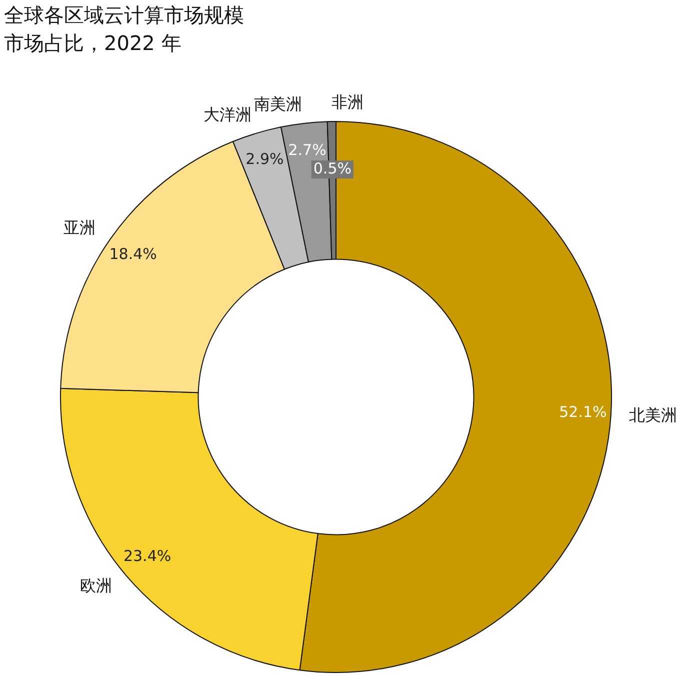 This screenshot has width=676, height=682. What do you see at coordinates (307, 150) in the screenshot?
I see `data-label: 2.7%` at bounding box center [307, 150].